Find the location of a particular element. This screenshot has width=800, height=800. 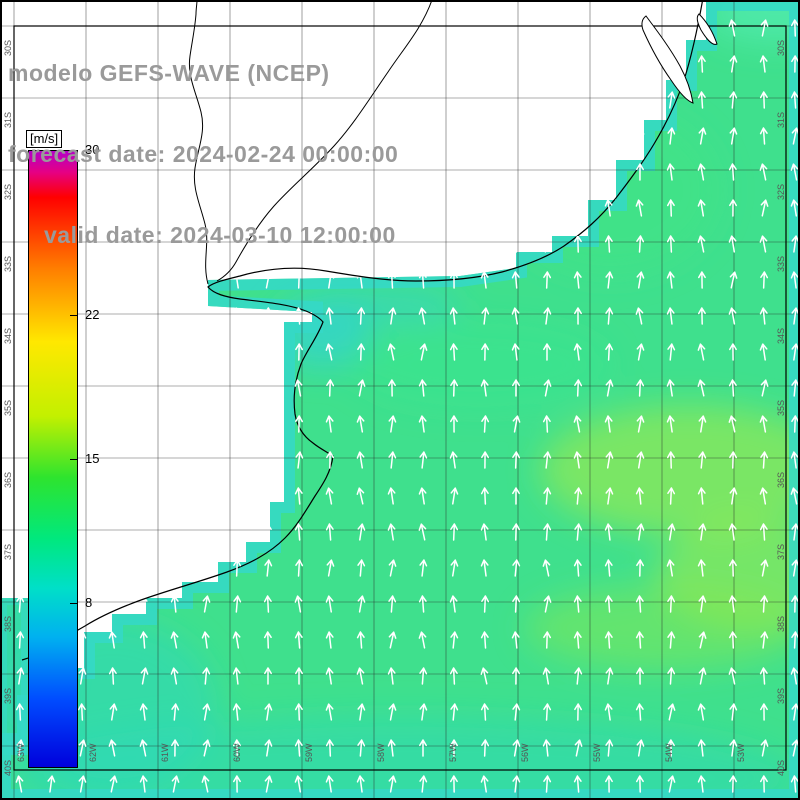

graticule-label: 59W is located at coordinates (309, 752).